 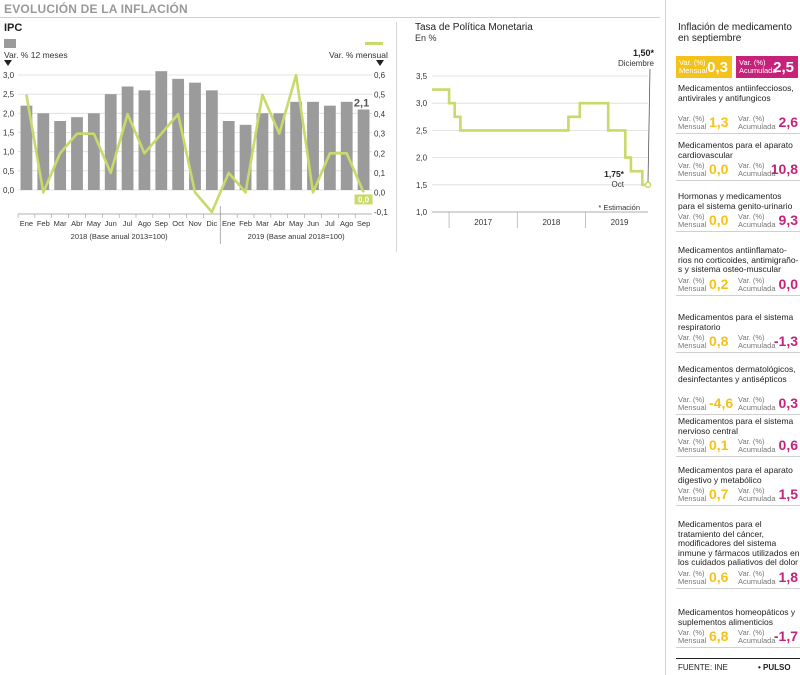 What do you see at coordinates (774, 667) in the screenshot?
I see `brand-label: • PULSO` at bounding box center [774, 667].